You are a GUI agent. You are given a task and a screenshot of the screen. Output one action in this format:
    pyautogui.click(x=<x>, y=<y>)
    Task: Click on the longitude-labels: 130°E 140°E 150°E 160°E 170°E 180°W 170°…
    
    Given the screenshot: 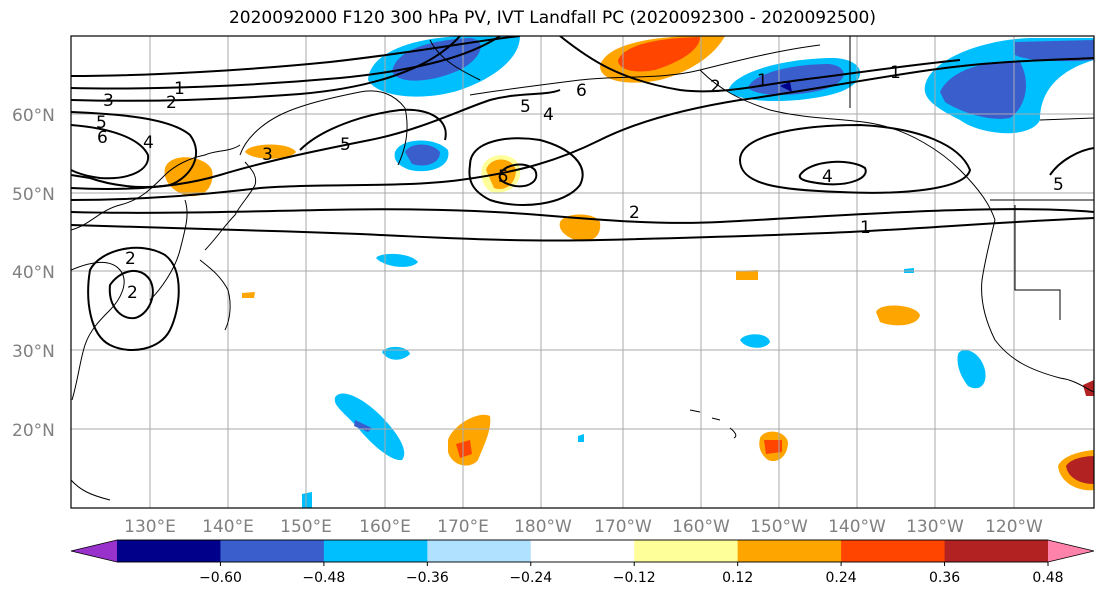 What is the action you would take?
    pyautogui.click(x=583, y=527)
    